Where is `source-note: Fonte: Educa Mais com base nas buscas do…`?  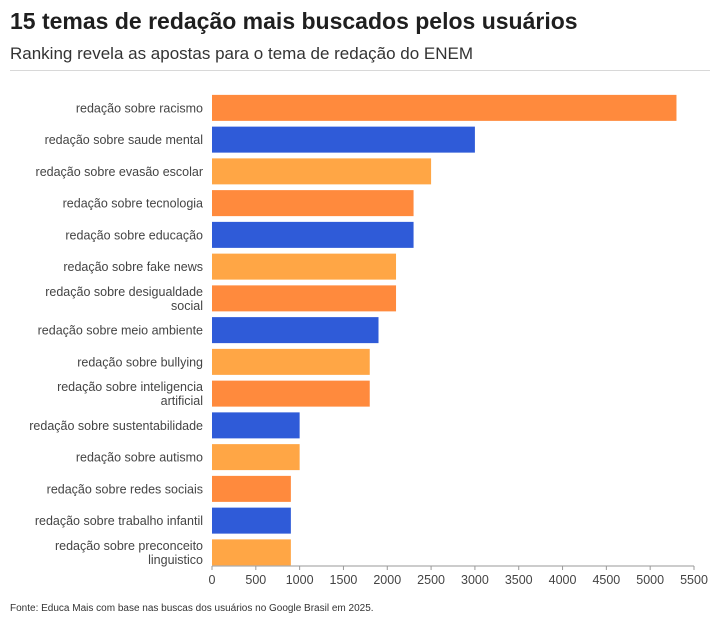
source-note: Fonte: Educa Mais com base nas buscas do… is located at coordinates (192, 608).